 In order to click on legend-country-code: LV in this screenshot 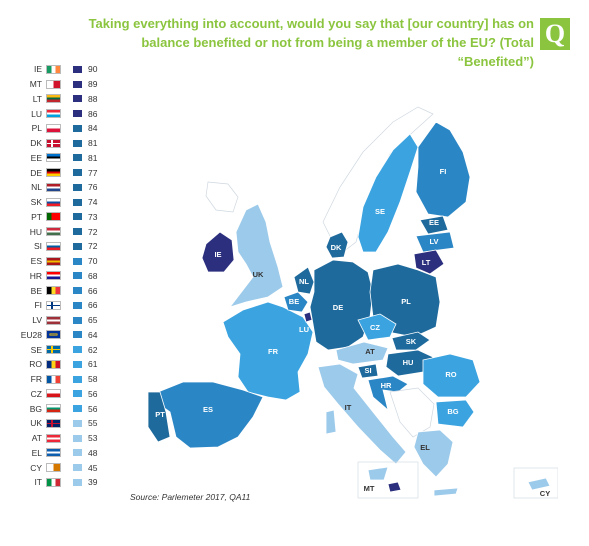, I will do `click(37, 320)`.